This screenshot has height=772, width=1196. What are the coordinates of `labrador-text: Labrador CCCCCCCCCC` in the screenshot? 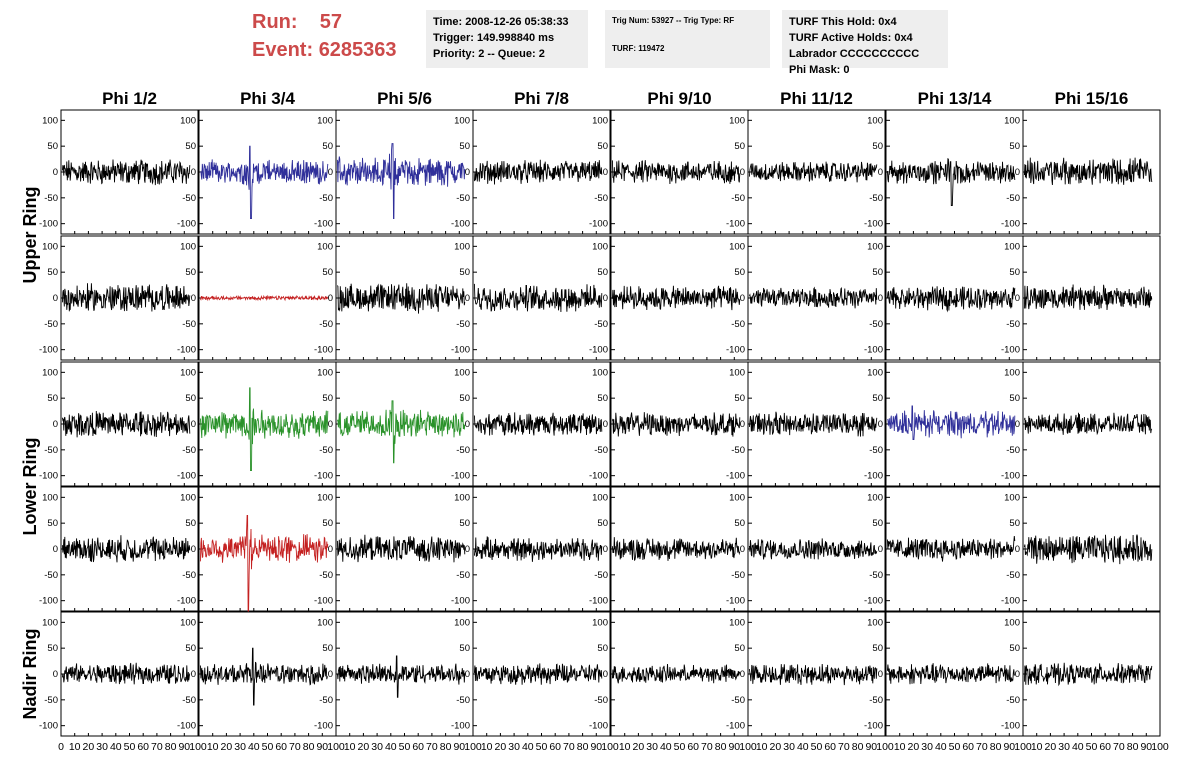 It's located at (854, 54).